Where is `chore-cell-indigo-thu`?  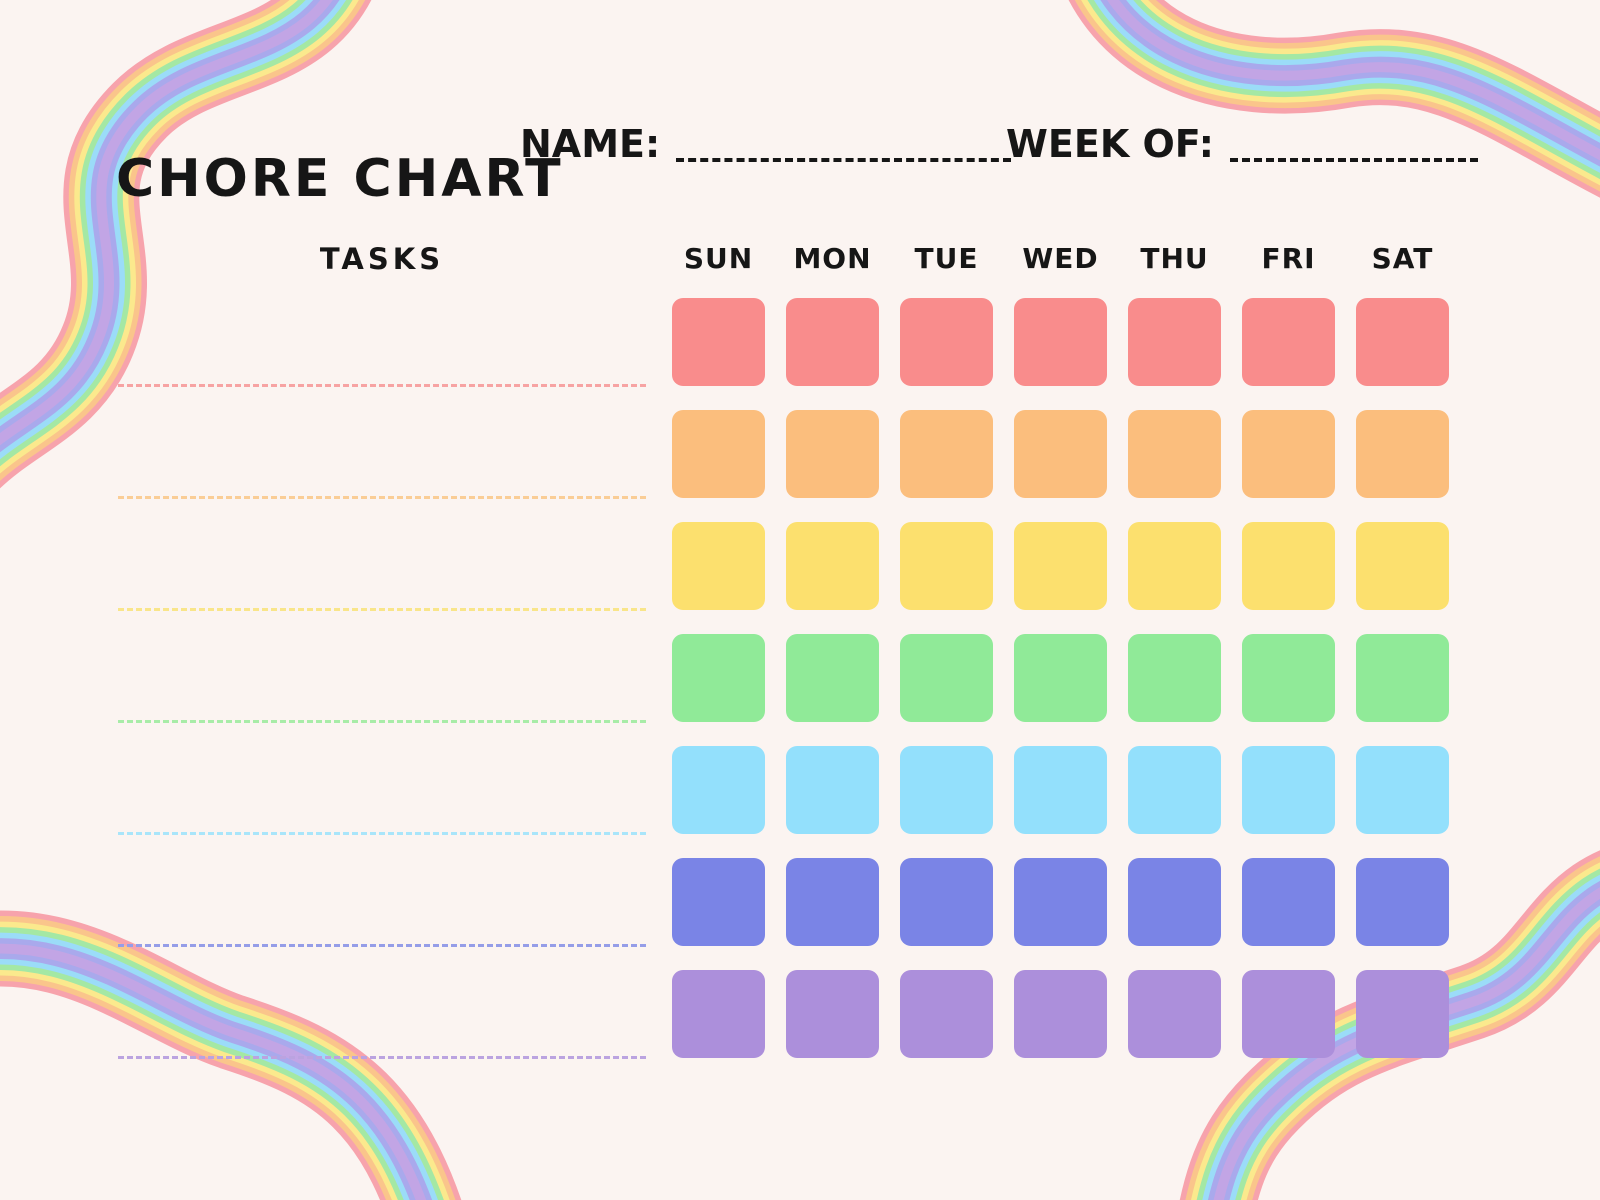 chore-cell-indigo-thu is located at coordinates (1174, 902).